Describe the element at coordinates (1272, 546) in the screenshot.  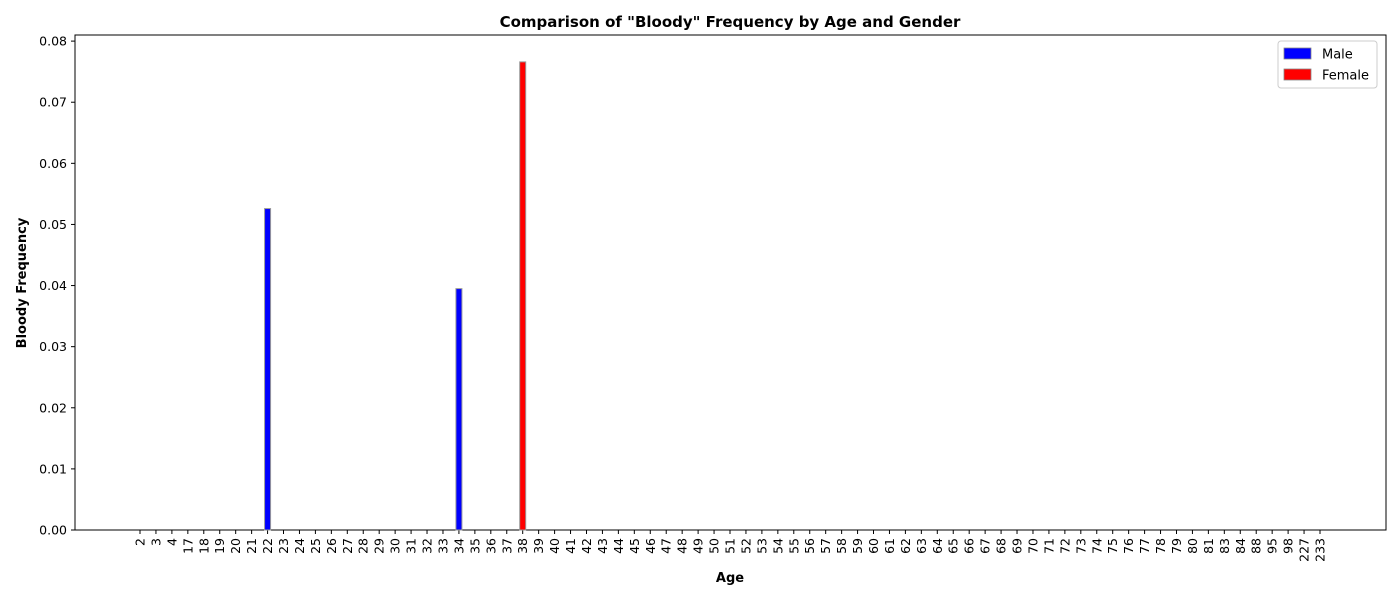
I see `x-tick-label: 95` at that location.